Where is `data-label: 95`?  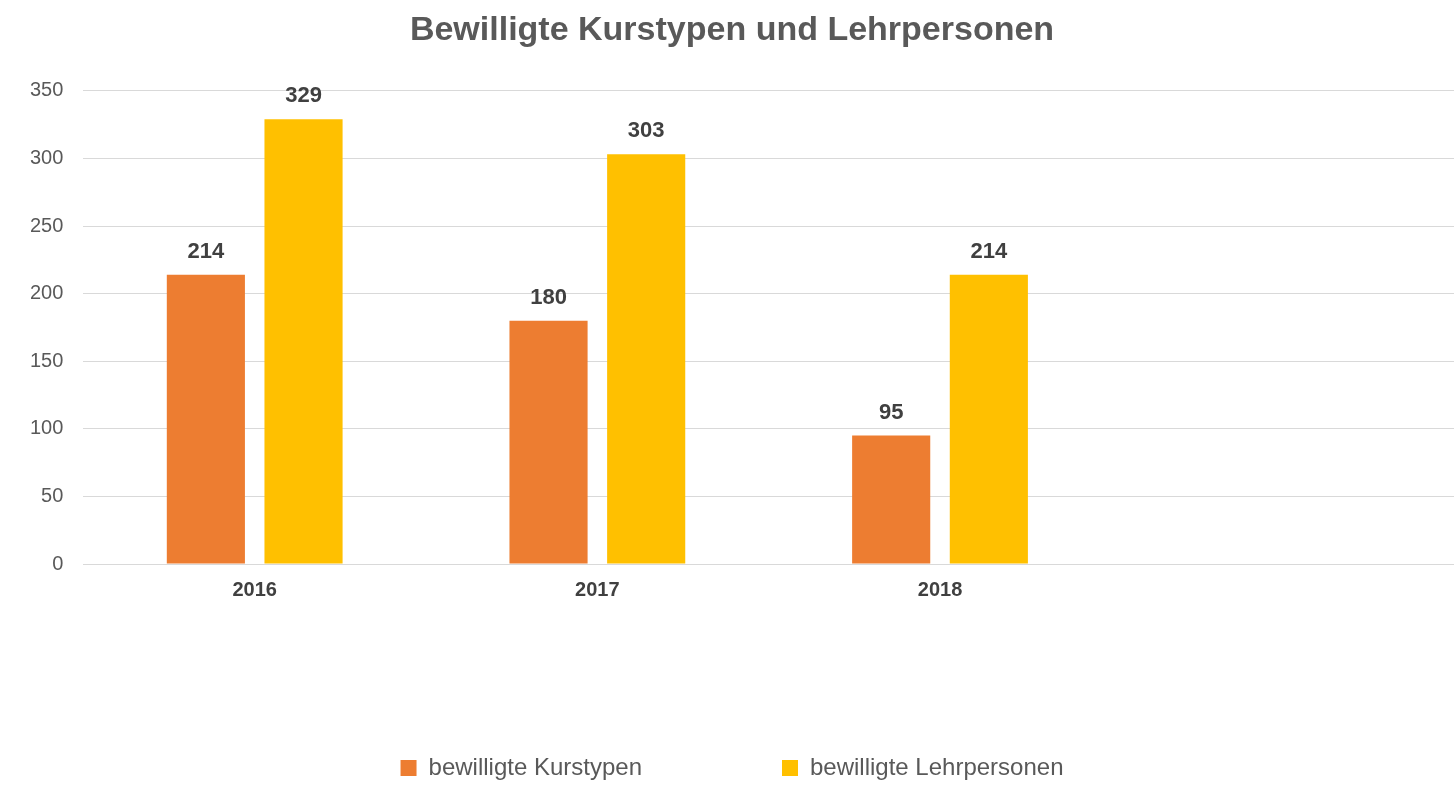 data-label: 95 is located at coordinates (891, 411).